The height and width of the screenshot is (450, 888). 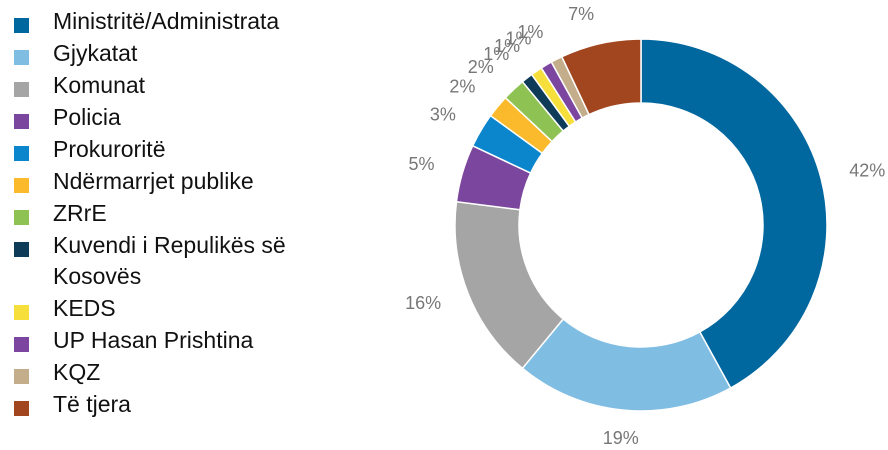 I want to click on legend-item: Ndërmarrjet publike, so click(x=170, y=181).